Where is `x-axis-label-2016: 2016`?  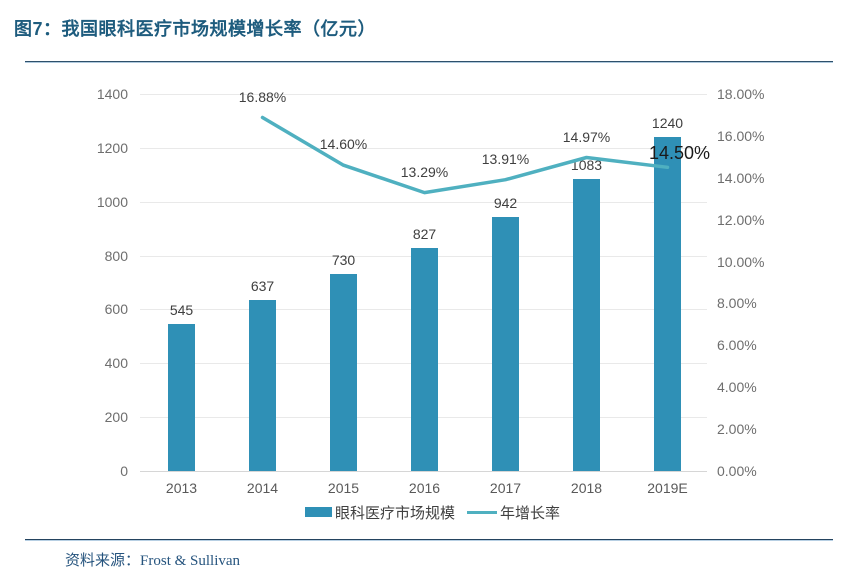
x-axis-label-2016: 2016 is located at coordinates (424, 488).